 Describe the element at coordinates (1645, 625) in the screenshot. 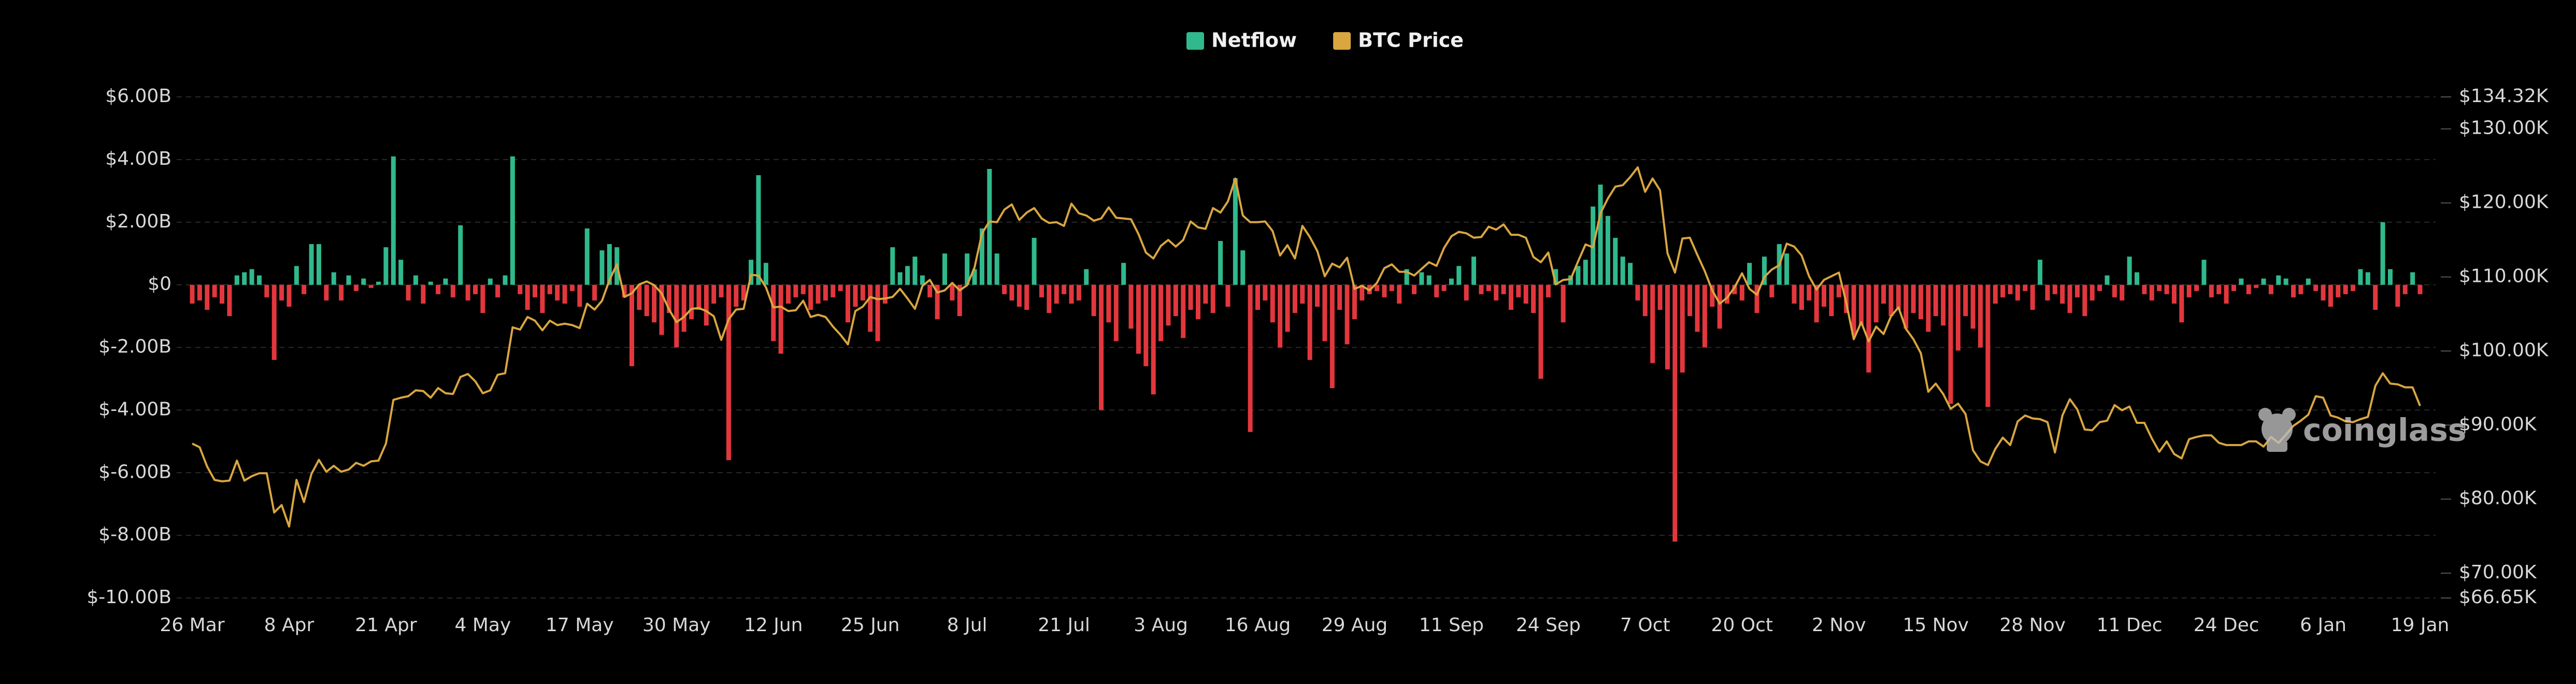

I see `x-tick-label: 7 Oct` at that location.